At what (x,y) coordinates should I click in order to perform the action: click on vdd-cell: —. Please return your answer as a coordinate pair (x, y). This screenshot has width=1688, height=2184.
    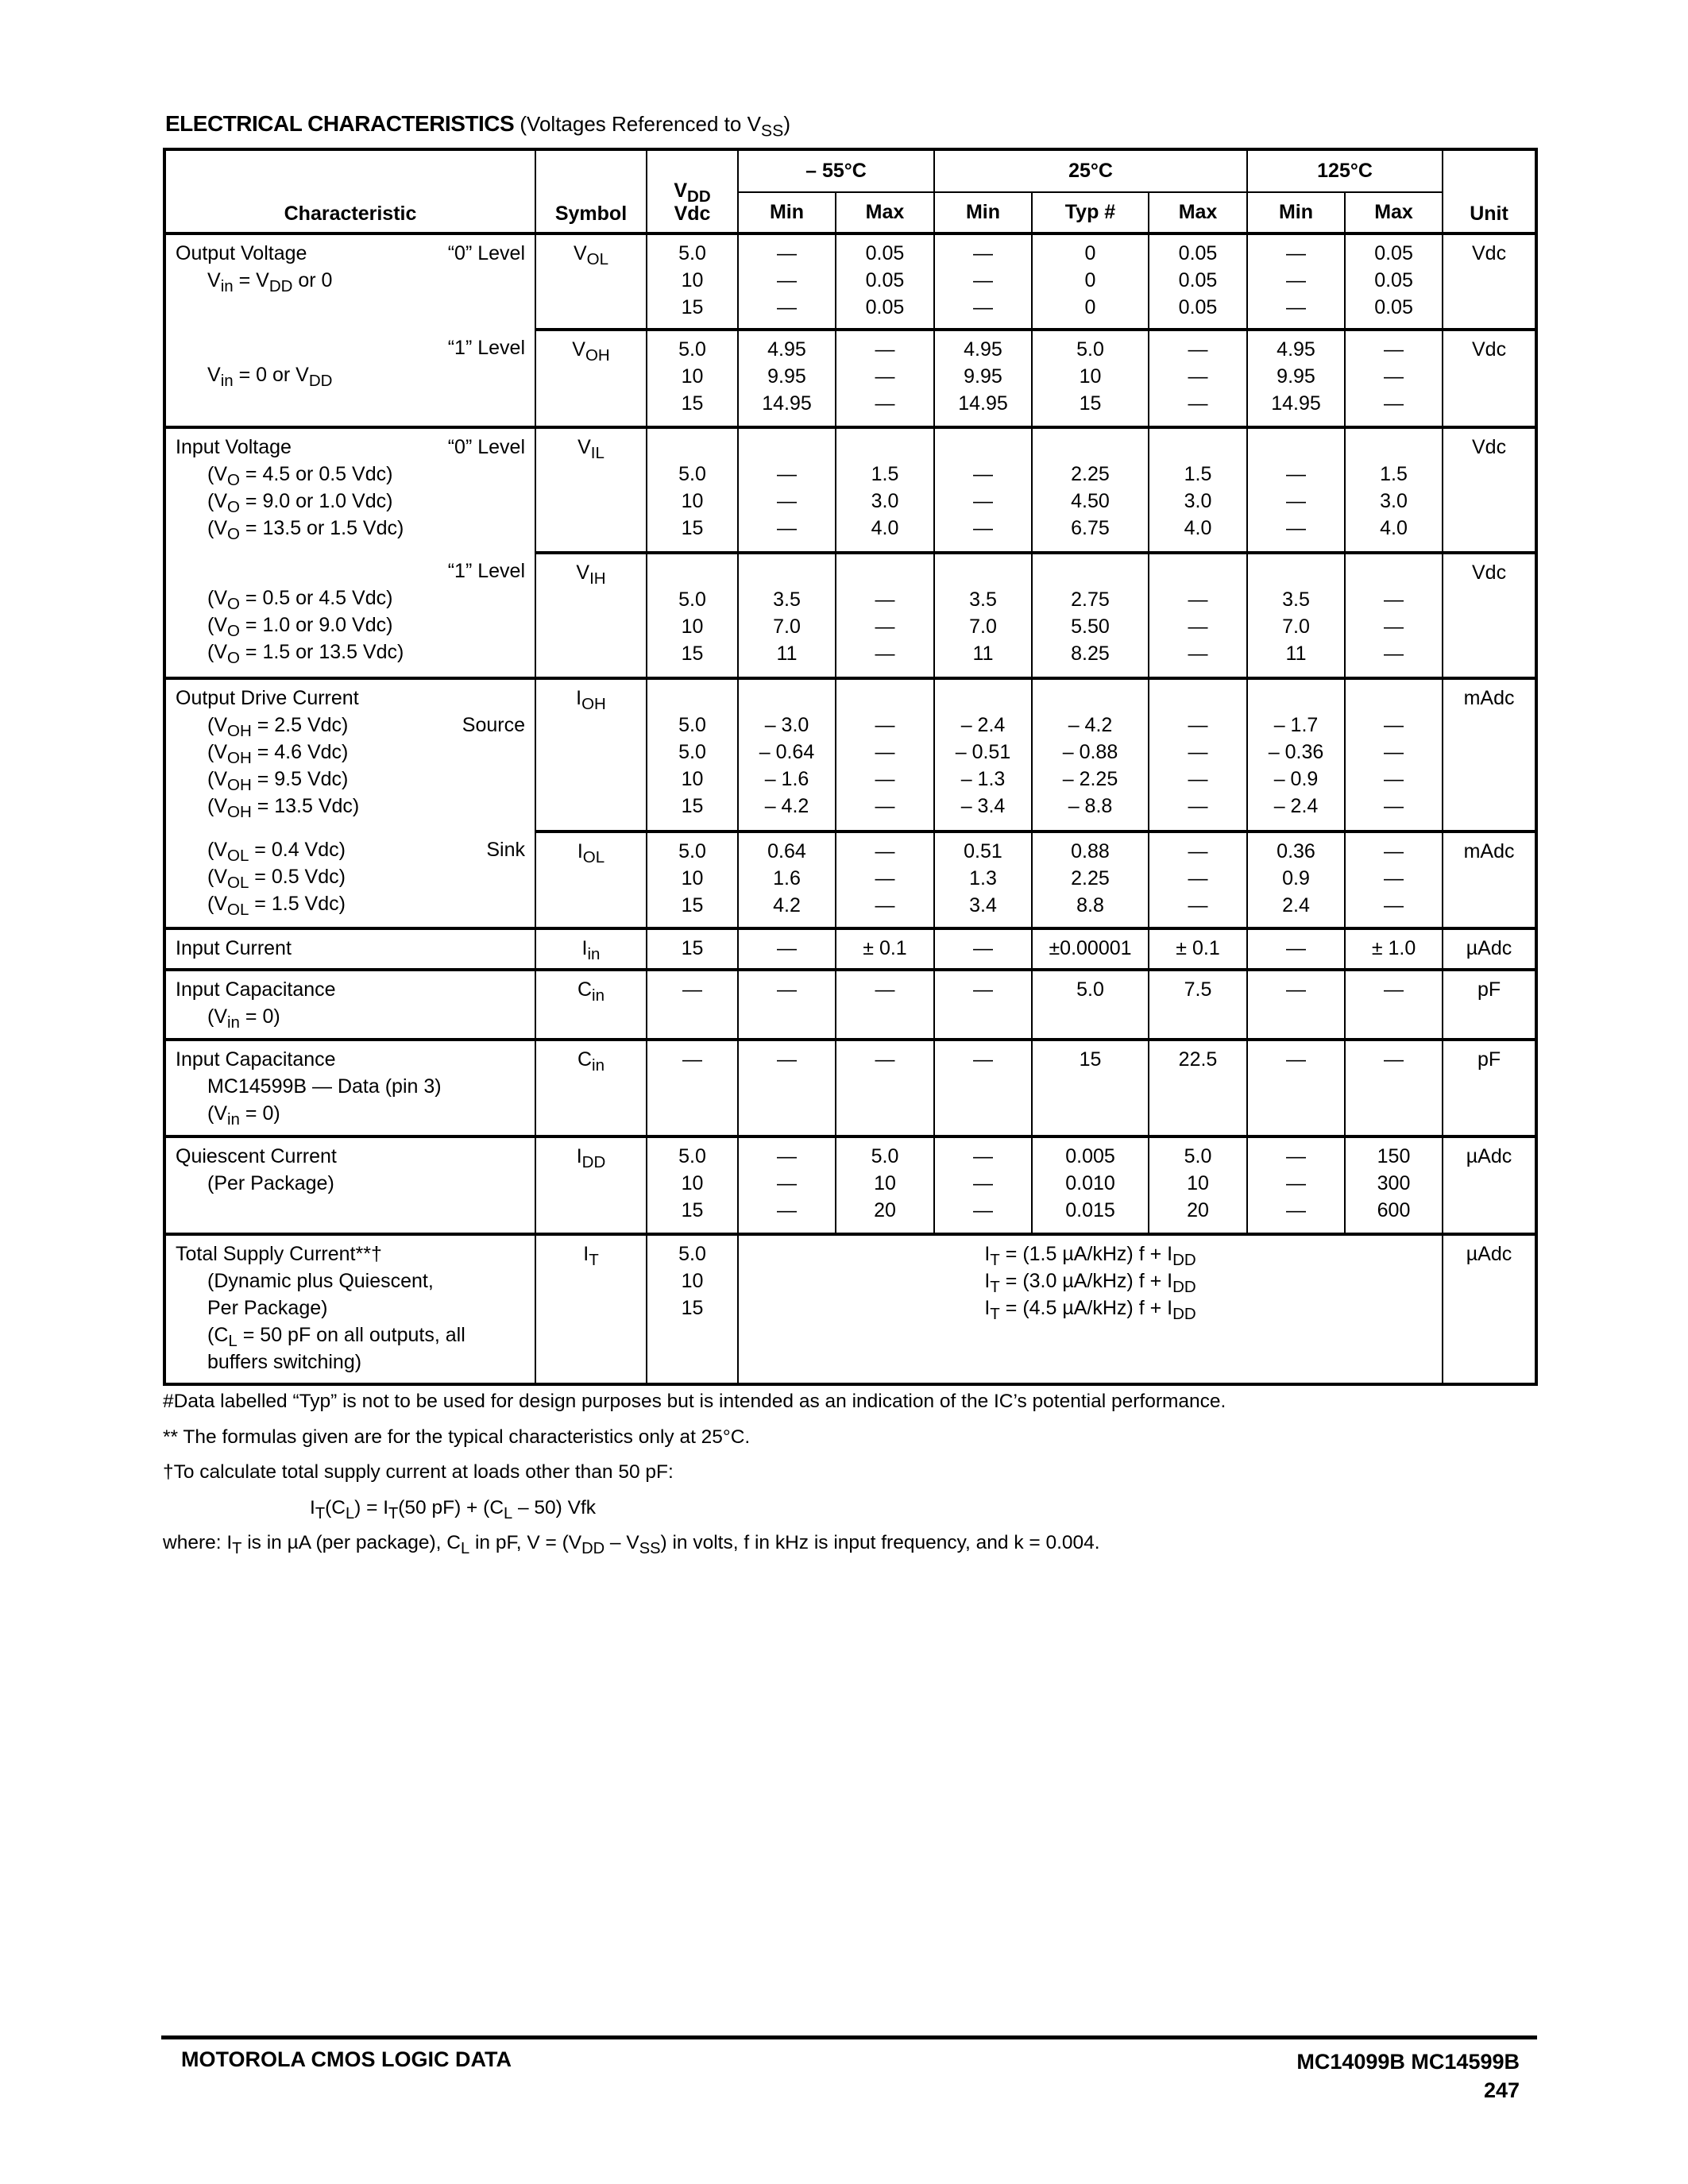
    Looking at the image, I should click on (692, 1004).